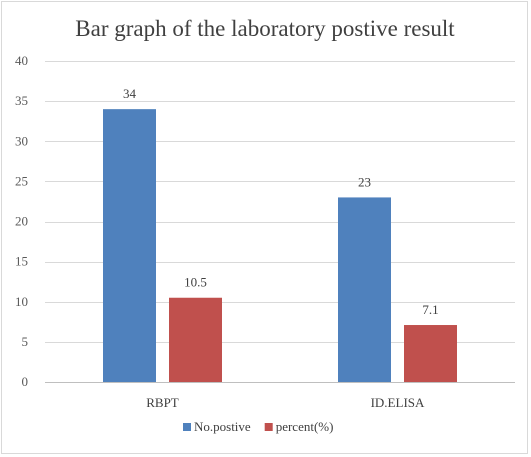 The width and height of the screenshot is (531, 457). Describe the element at coordinates (21, 180) in the screenshot. I see `y-tick-label: 25` at that location.